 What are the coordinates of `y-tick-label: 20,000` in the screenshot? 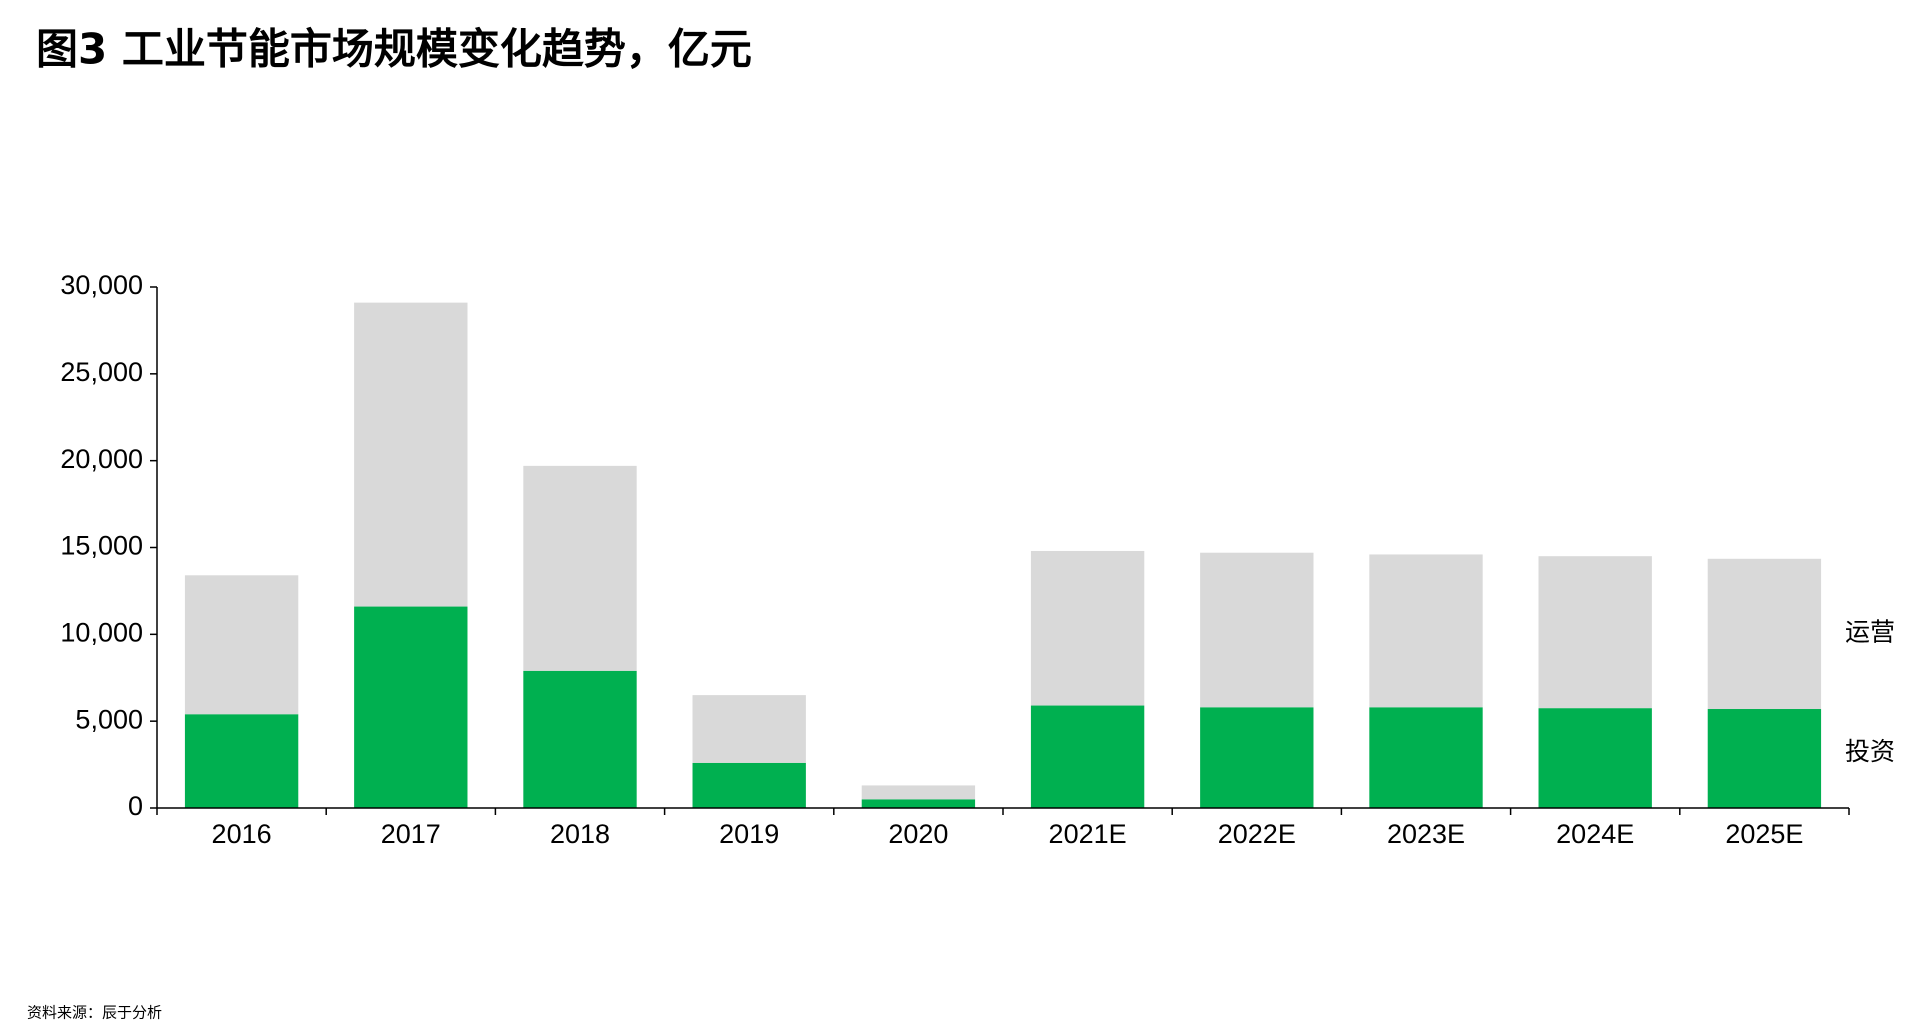 It's located at (101, 459).